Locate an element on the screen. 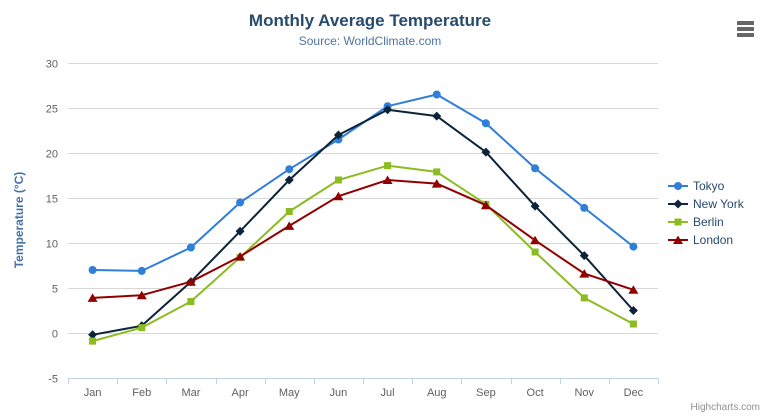  legend-marker-london is located at coordinates (678, 239).